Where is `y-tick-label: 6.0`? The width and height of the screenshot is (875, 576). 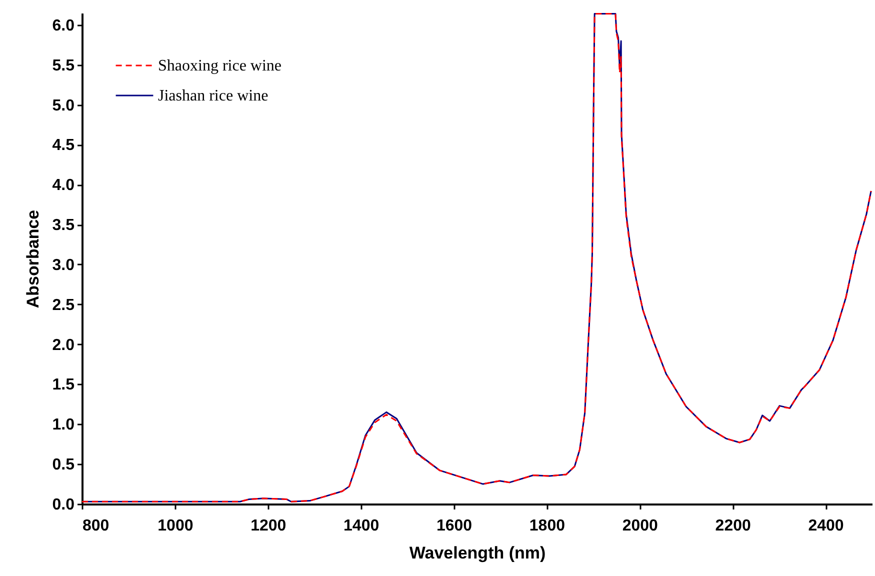 y-tick-label: 6.0 is located at coordinates (63, 25).